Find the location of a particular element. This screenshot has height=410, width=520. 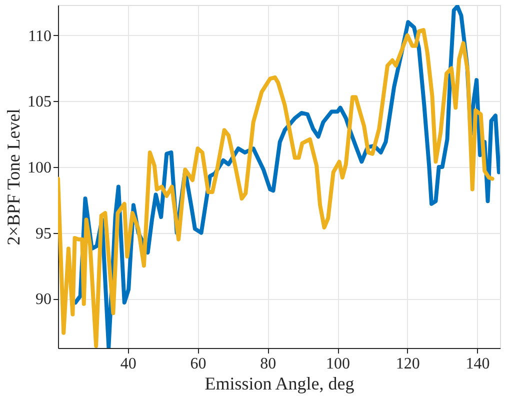

x-tick-label: 140 is located at coordinates (478, 364).